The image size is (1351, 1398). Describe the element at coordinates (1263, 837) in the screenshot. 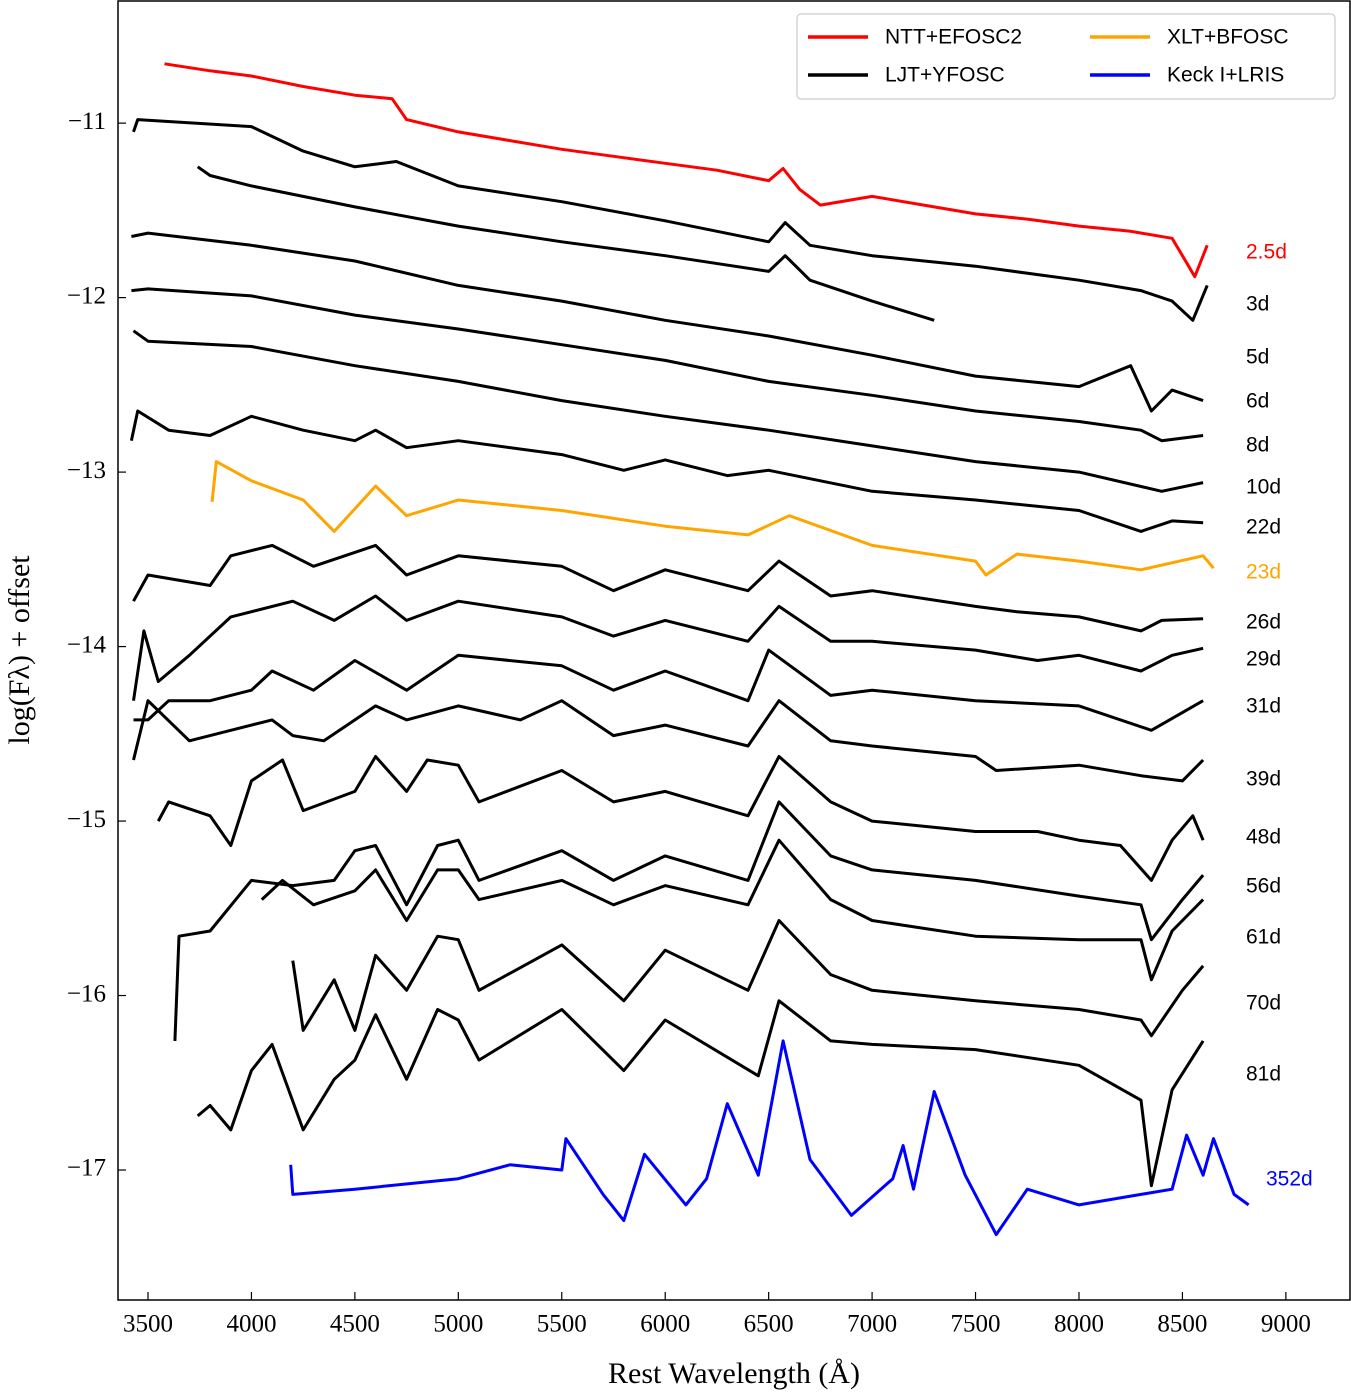

I see `epoch-label: 48d` at that location.